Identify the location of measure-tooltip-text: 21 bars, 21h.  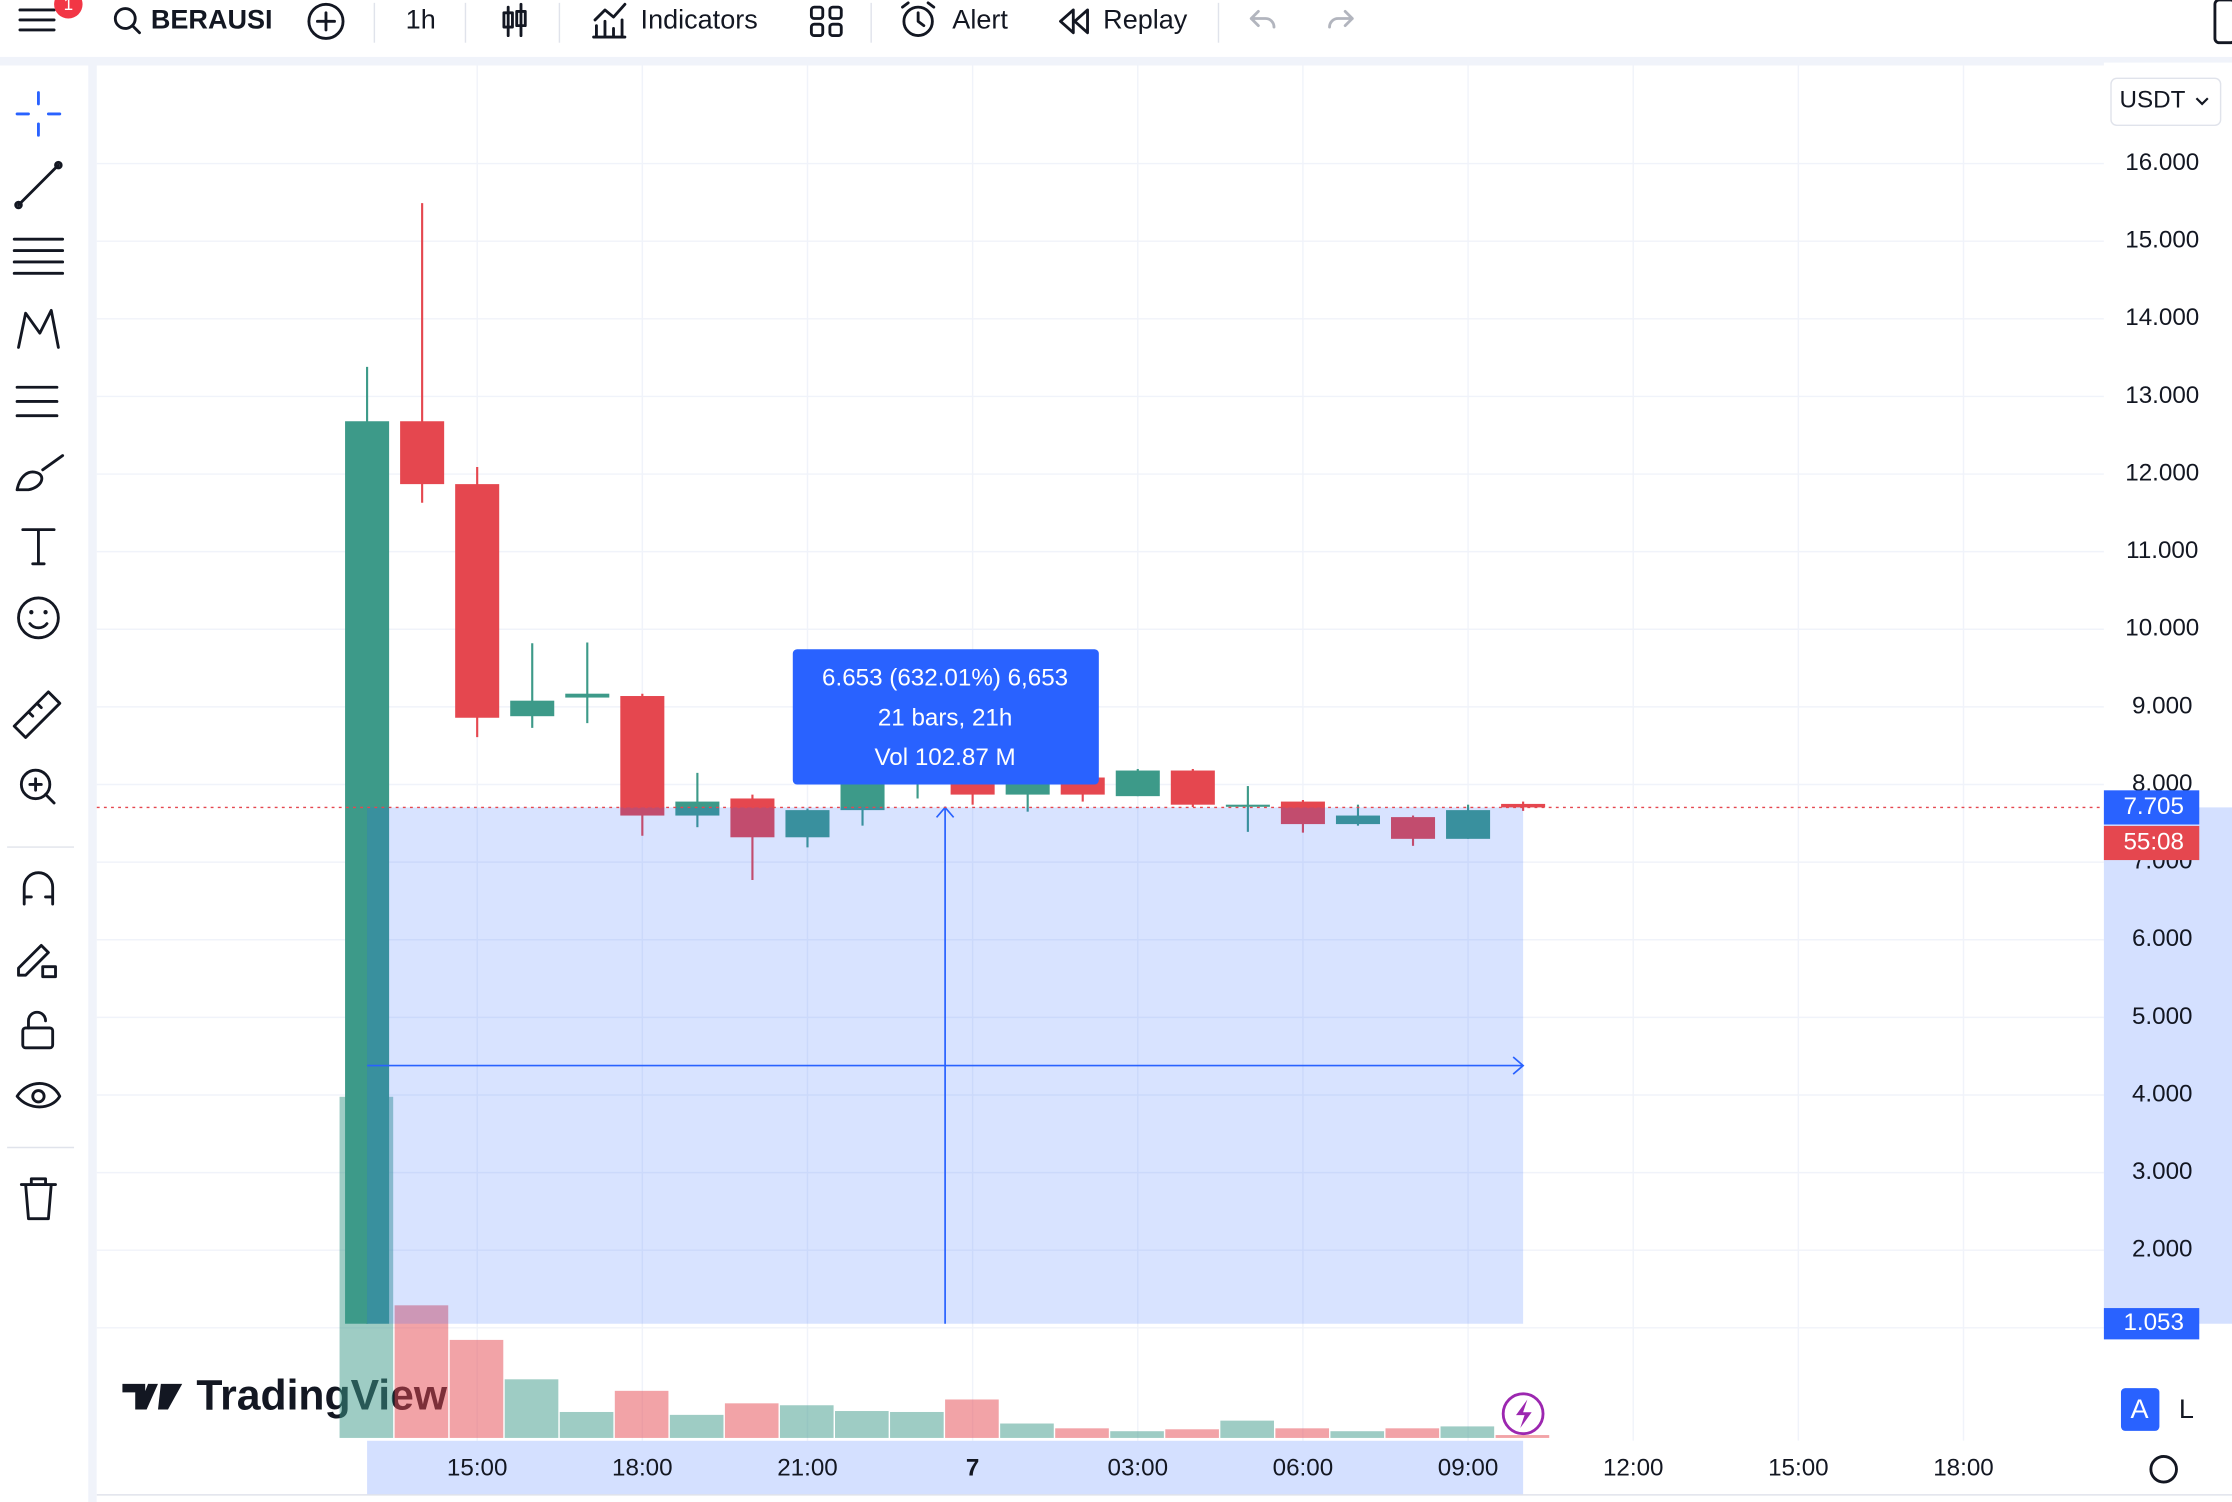
(945, 717).